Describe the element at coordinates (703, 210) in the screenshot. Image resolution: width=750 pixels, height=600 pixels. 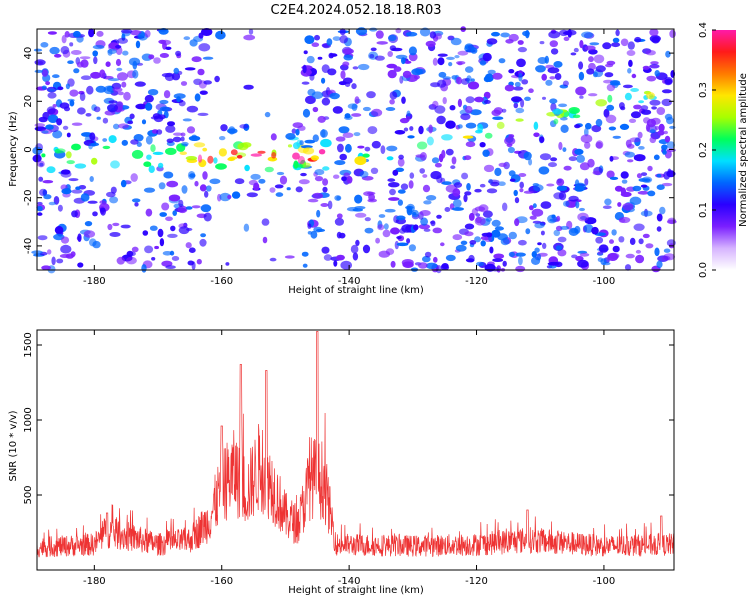
I see `colorbar-tick-label: 0.1` at that location.